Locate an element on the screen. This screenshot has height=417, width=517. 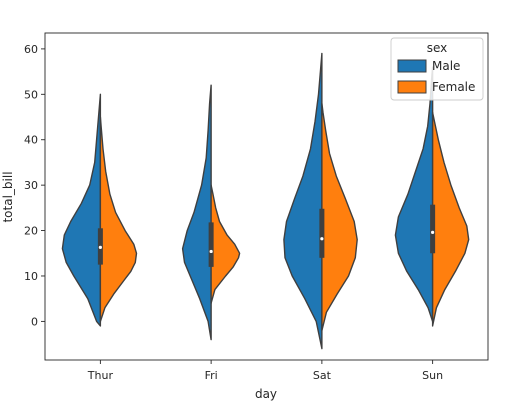
legend-label-male: Male is located at coordinates (446, 66).